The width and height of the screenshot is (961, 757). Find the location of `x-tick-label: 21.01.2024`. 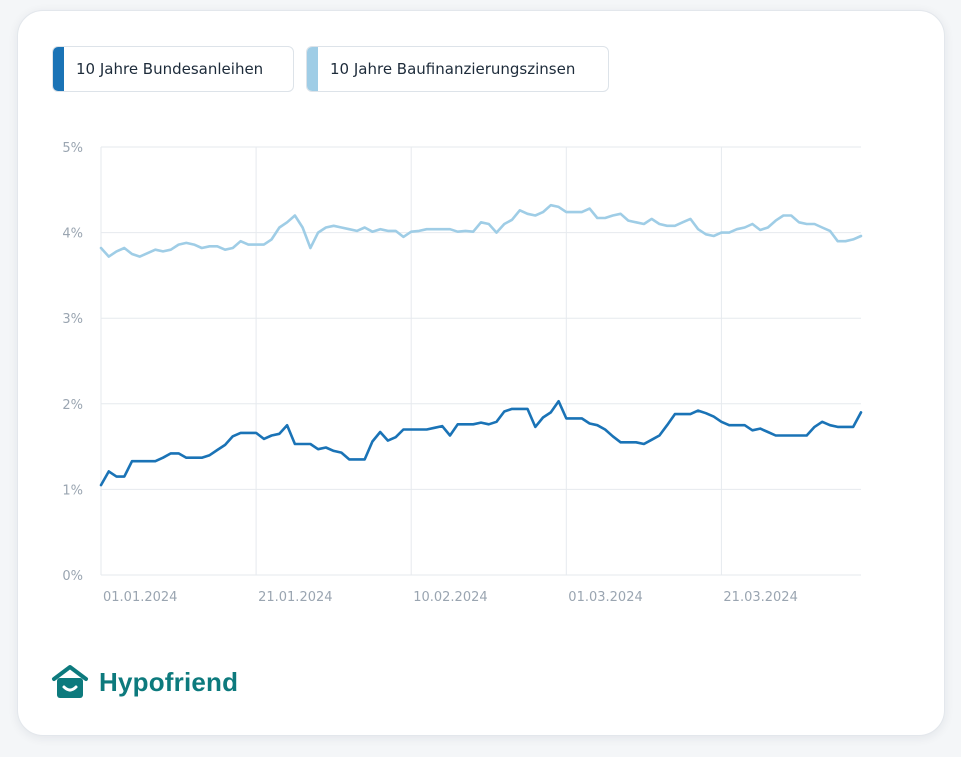

x-tick-label: 21.01.2024 is located at coordinates (295, 597).